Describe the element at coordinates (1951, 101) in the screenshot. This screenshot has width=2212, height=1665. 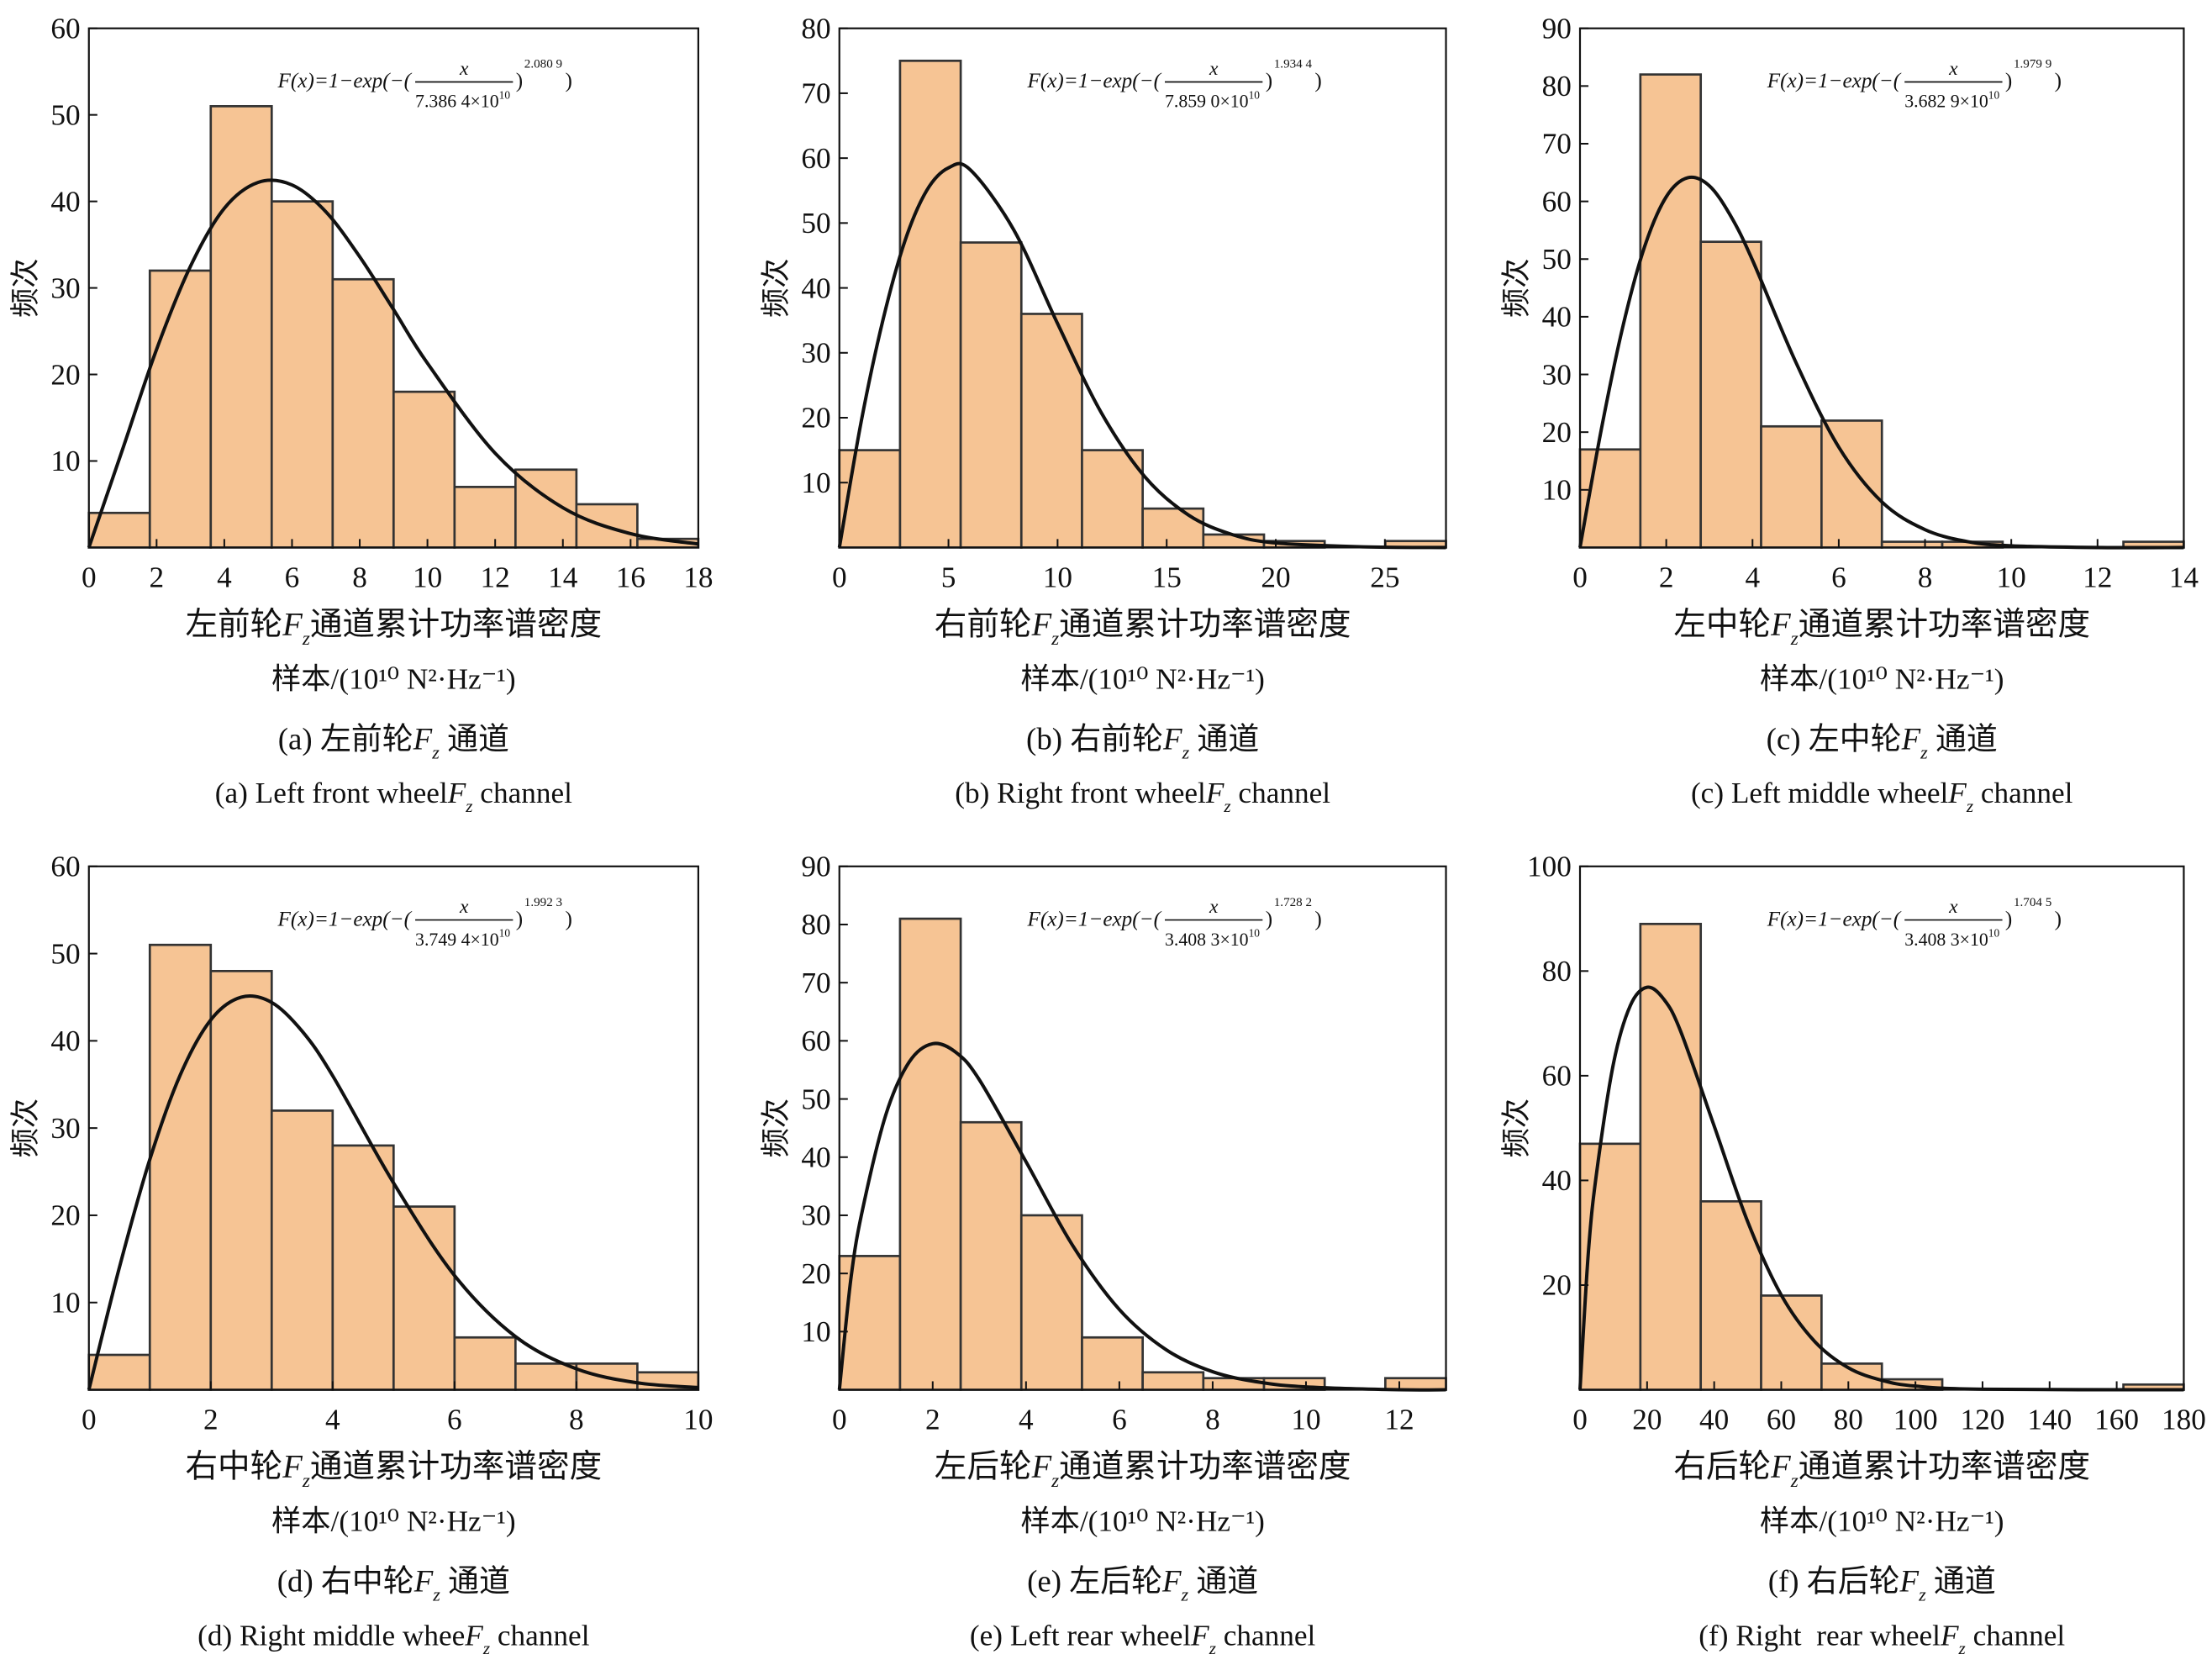
I see `formula-denominator: 3.682 9×1010` at that location.